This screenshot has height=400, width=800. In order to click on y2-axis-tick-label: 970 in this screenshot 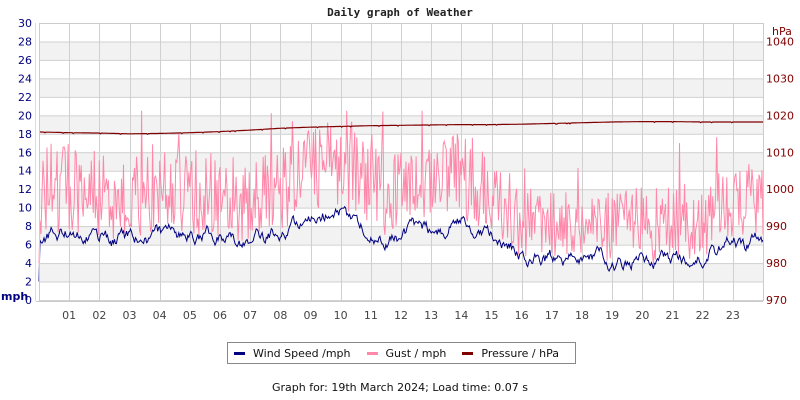, I will do `click(776, 300)`.